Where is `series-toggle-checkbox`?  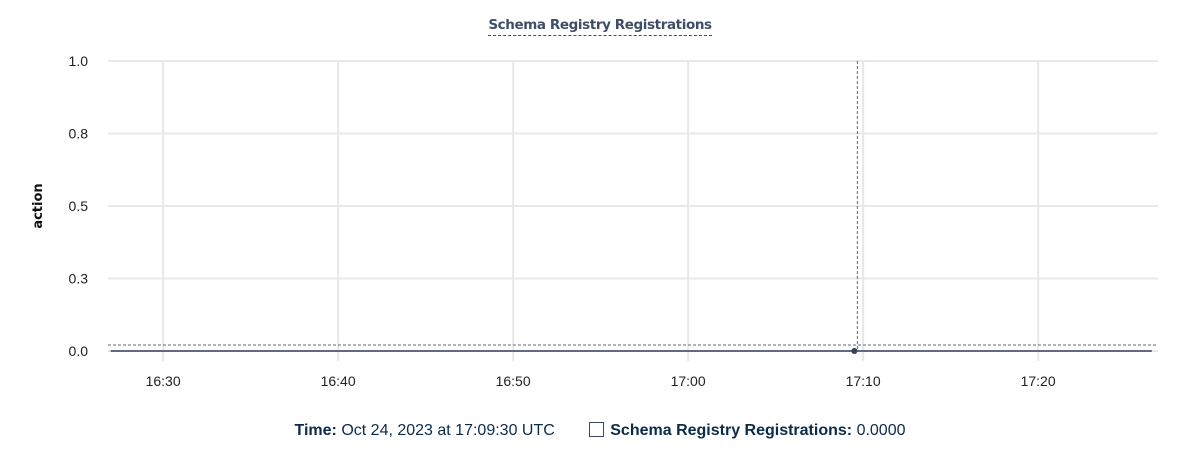 series-toggle-checkbox is located at coordinates (597, 429).